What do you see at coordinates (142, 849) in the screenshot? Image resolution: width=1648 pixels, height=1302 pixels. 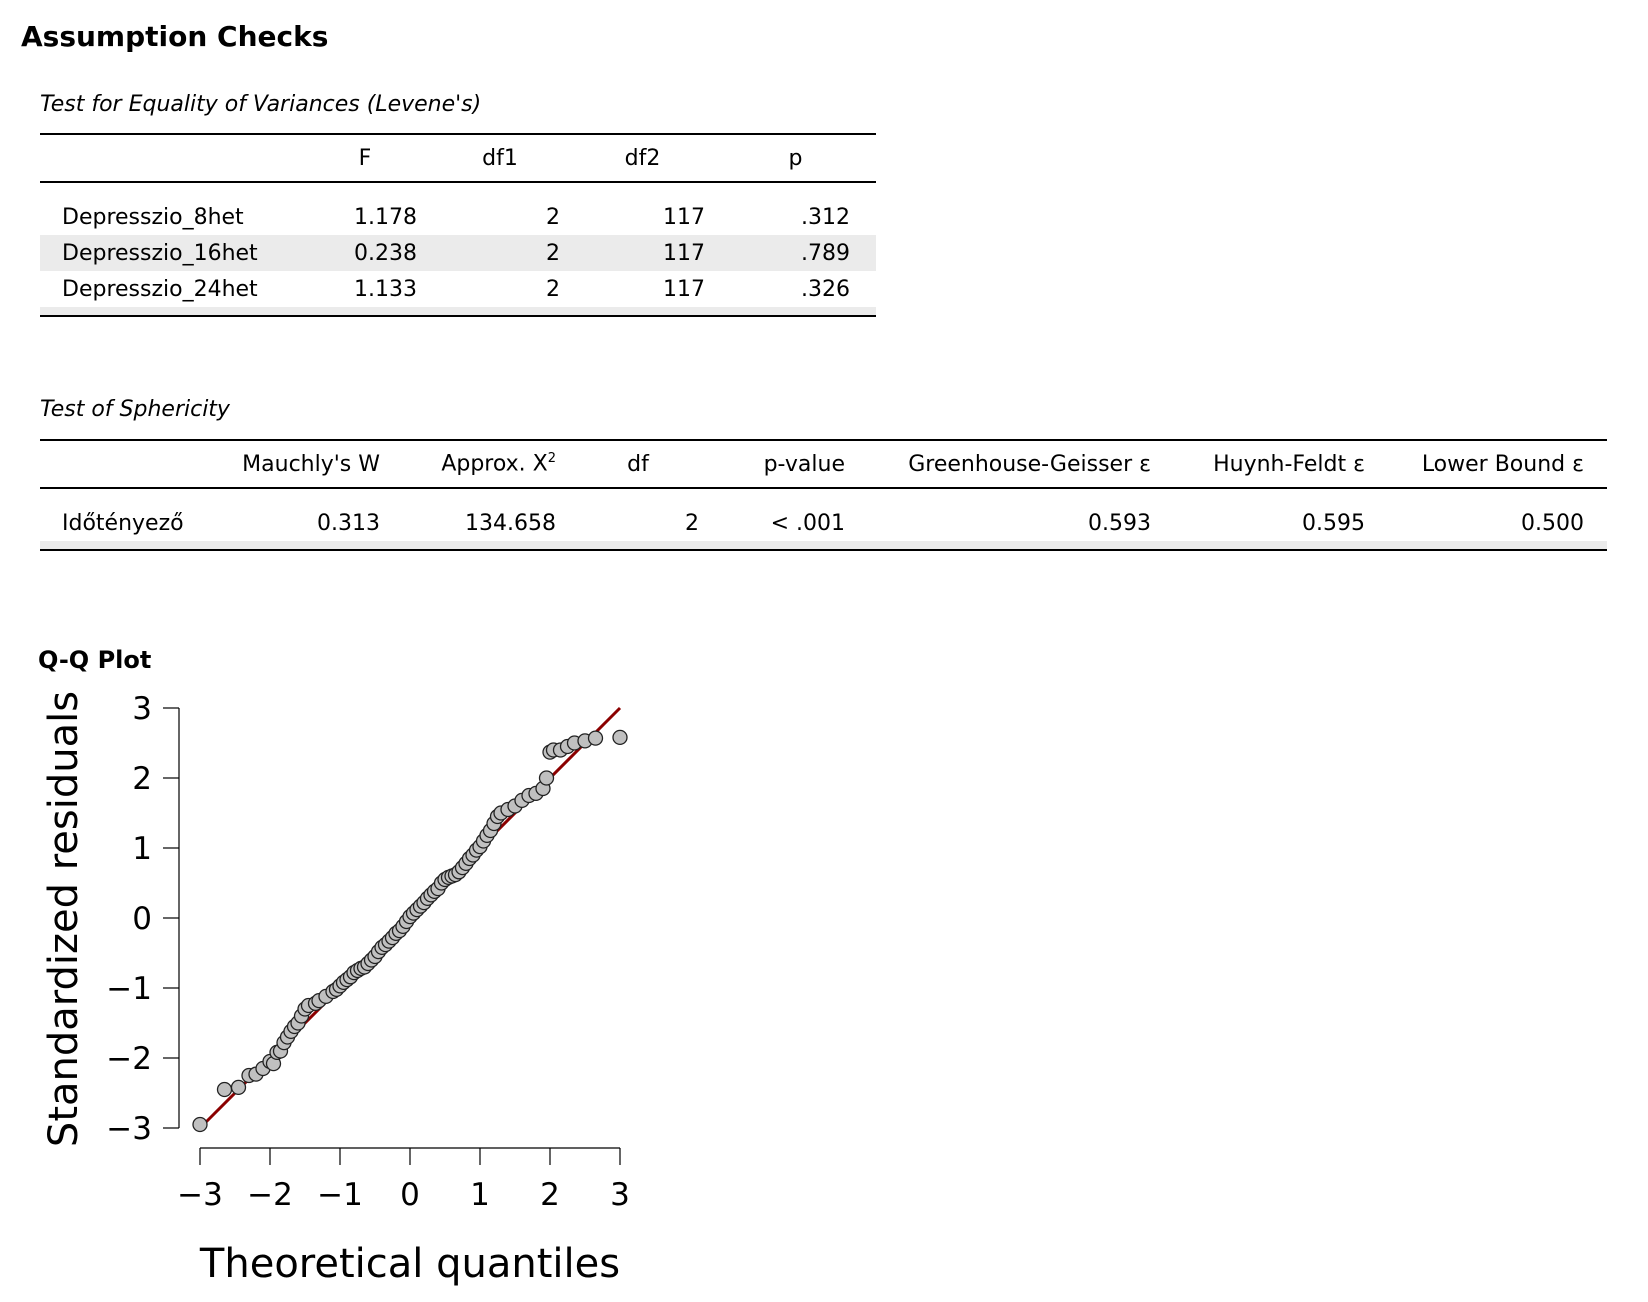 I see `y-tick-label: 1` at bounding box center [142, 849].